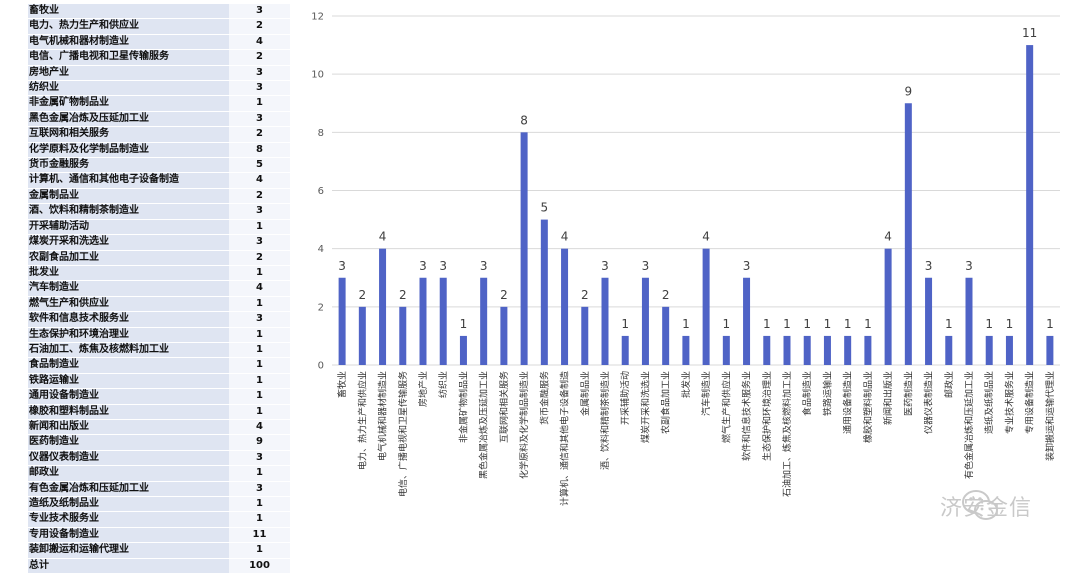 This screenshot has height=574, width=1080. I want to click on industry-name: 电力、热力生产和供应业, so click(128, 26).